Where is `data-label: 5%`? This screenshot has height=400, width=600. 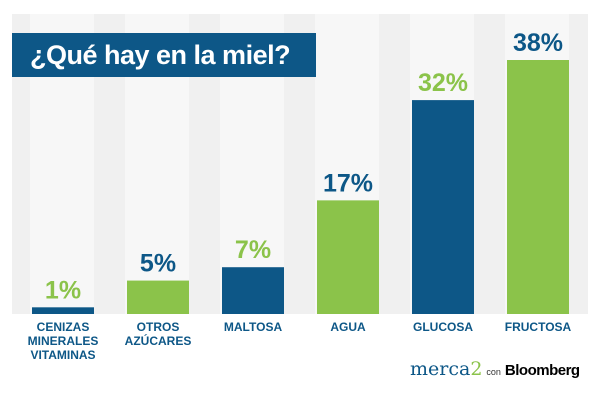
data-label: 5% is located at coordinates (158, 264).